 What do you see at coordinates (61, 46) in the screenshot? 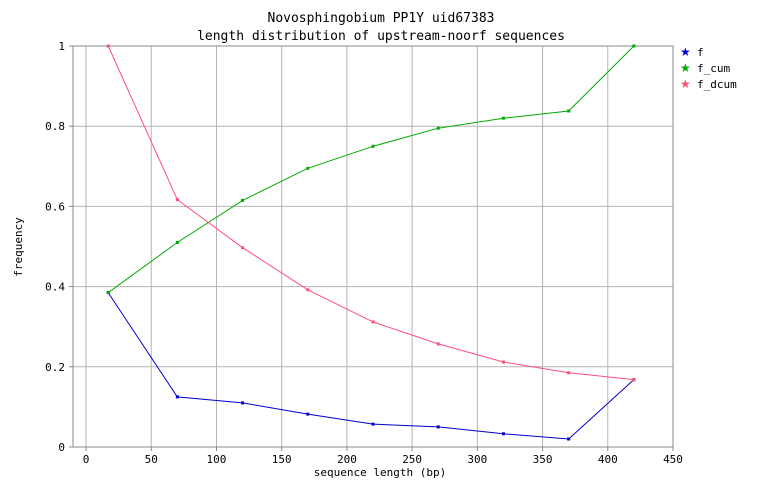
I see `y-tick-label: 1` at bounding box center [61, 46].